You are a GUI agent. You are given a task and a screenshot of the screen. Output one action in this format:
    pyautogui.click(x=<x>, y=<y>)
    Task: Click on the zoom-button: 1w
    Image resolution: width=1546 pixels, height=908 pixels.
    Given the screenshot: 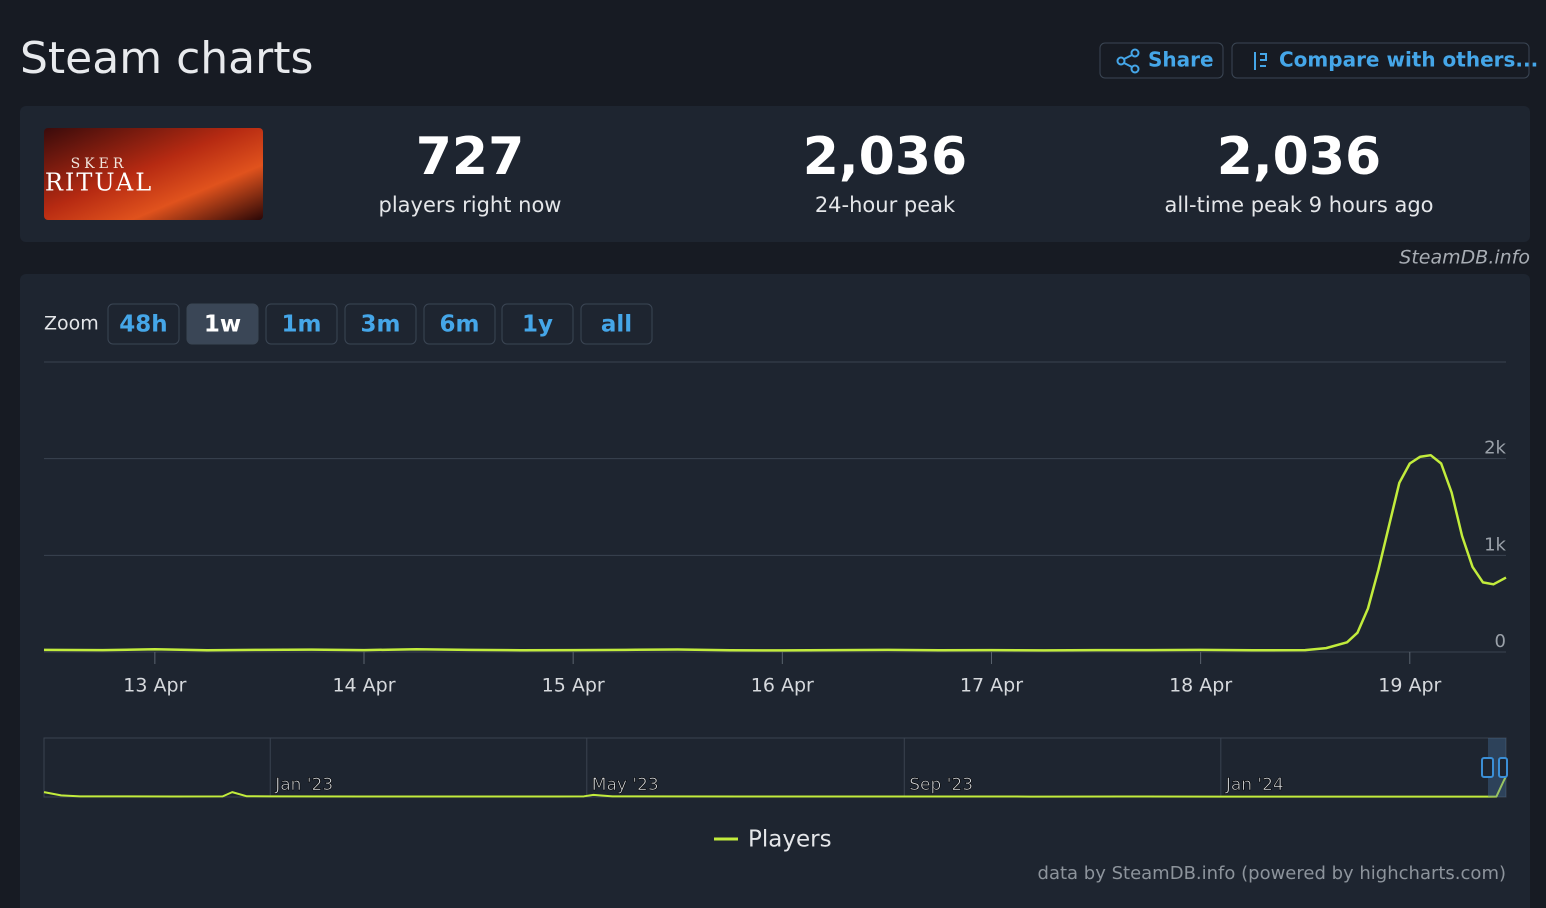 What is the action you would take?
    pyautogui.click(x=222, y=324)
    